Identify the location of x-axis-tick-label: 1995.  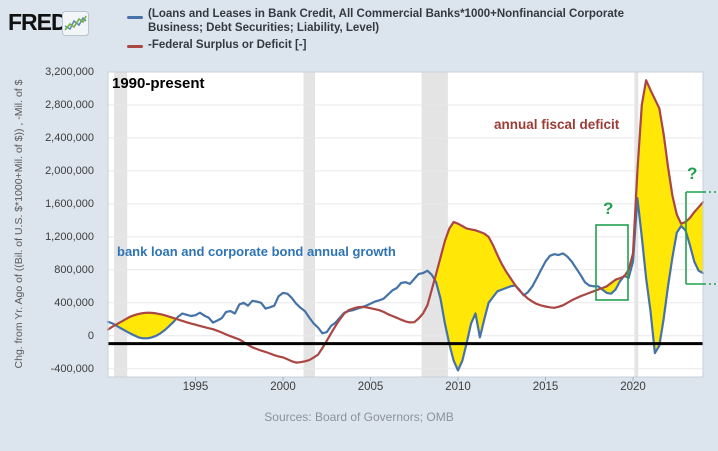
(195, 387).